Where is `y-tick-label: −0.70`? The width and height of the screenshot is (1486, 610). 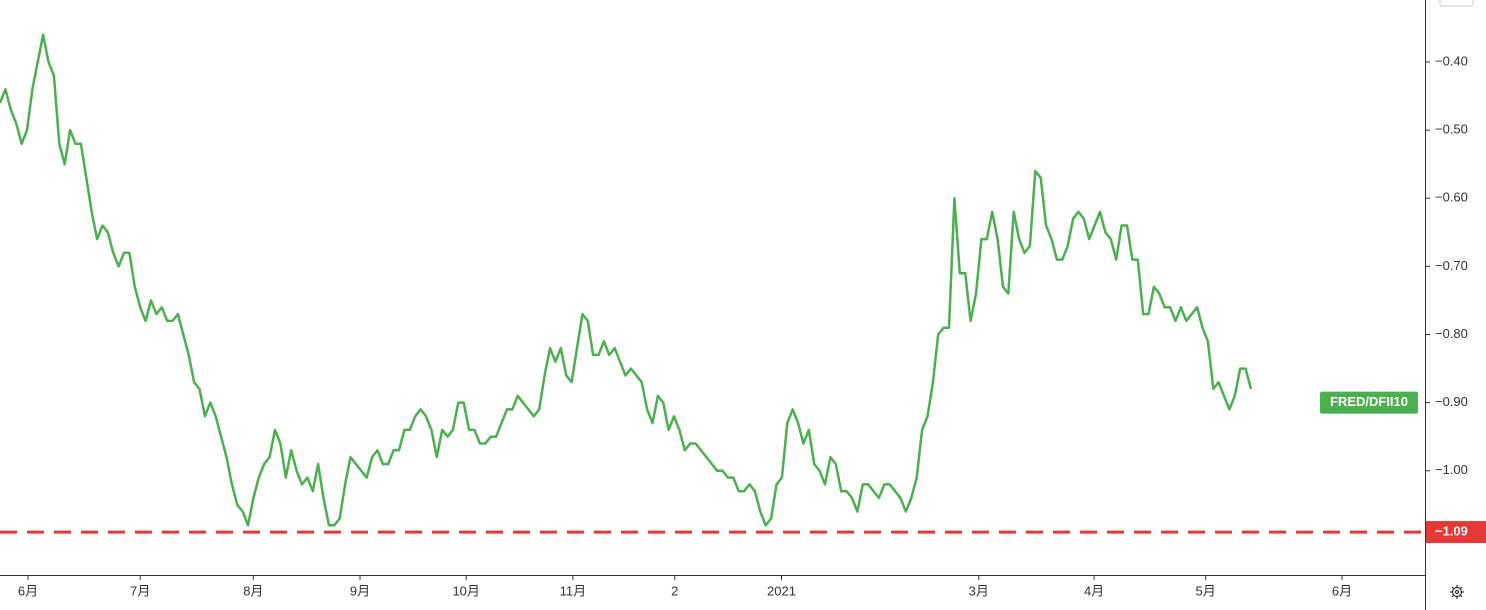
y-tick-label: −0.70 is located at coordinates (1451, 265).